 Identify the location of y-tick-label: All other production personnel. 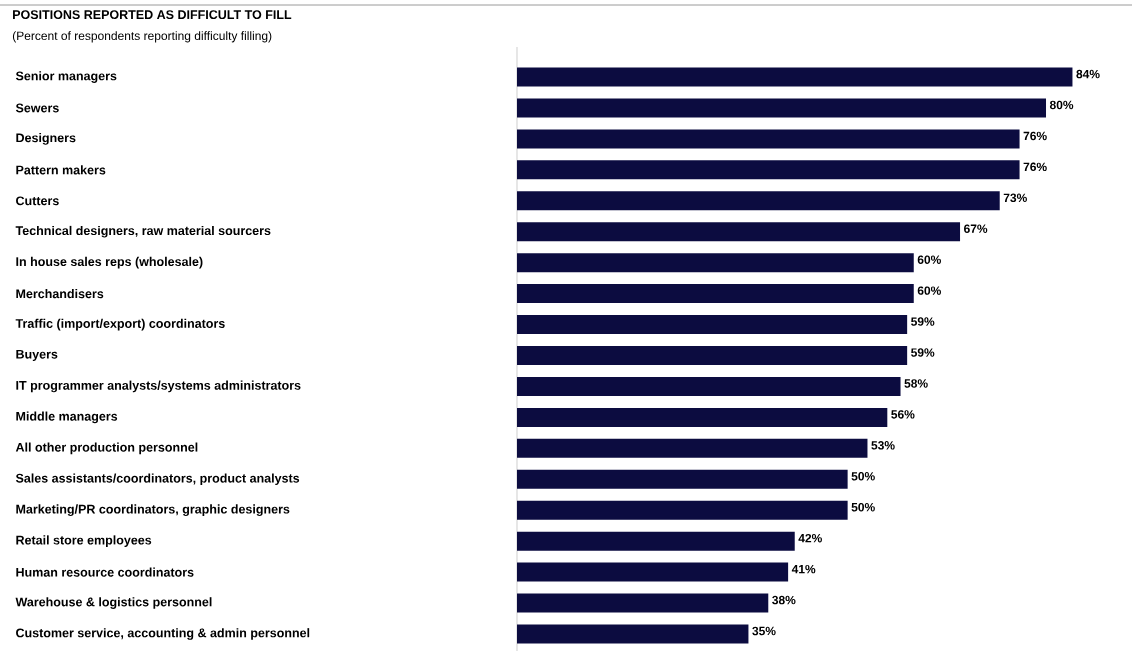
(106, 448).